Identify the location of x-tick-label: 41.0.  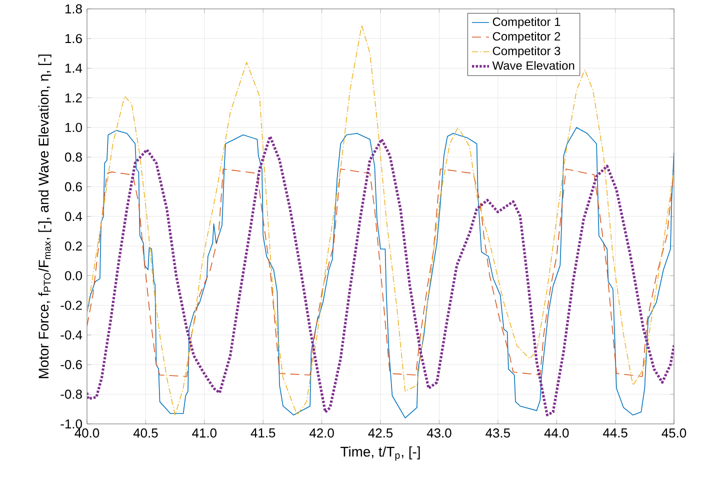
(204, 433).